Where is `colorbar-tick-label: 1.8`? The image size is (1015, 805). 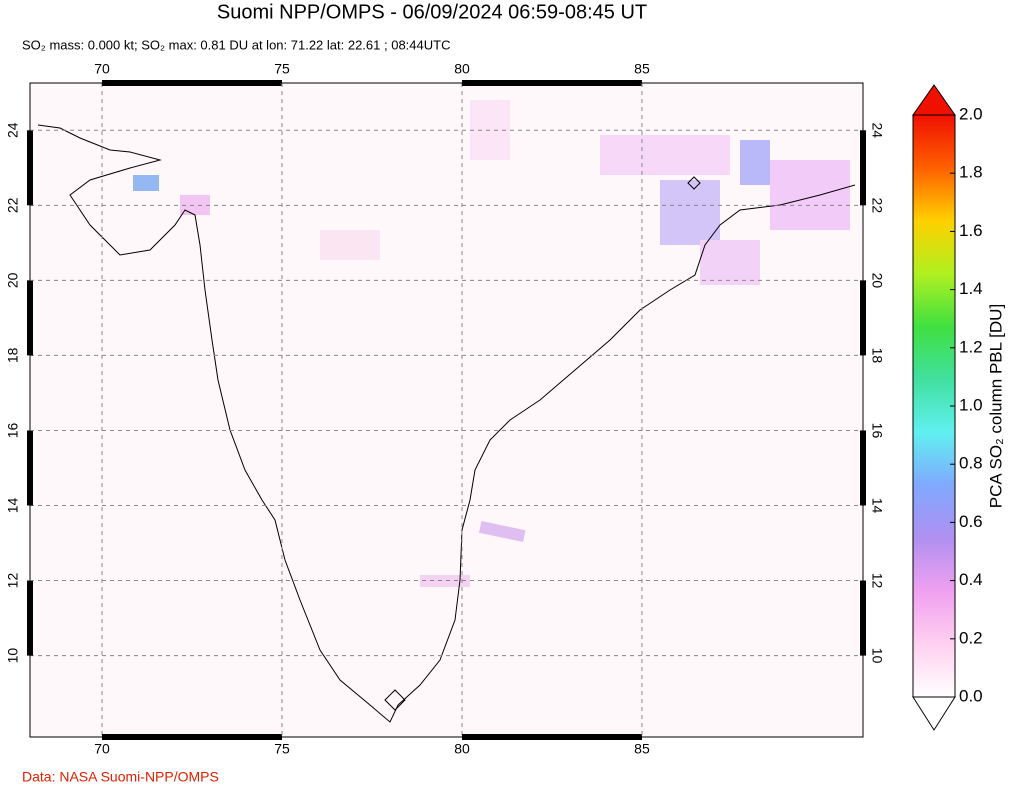 colorbar-tick-label: 1.8 is located at coordinates (971, 172).